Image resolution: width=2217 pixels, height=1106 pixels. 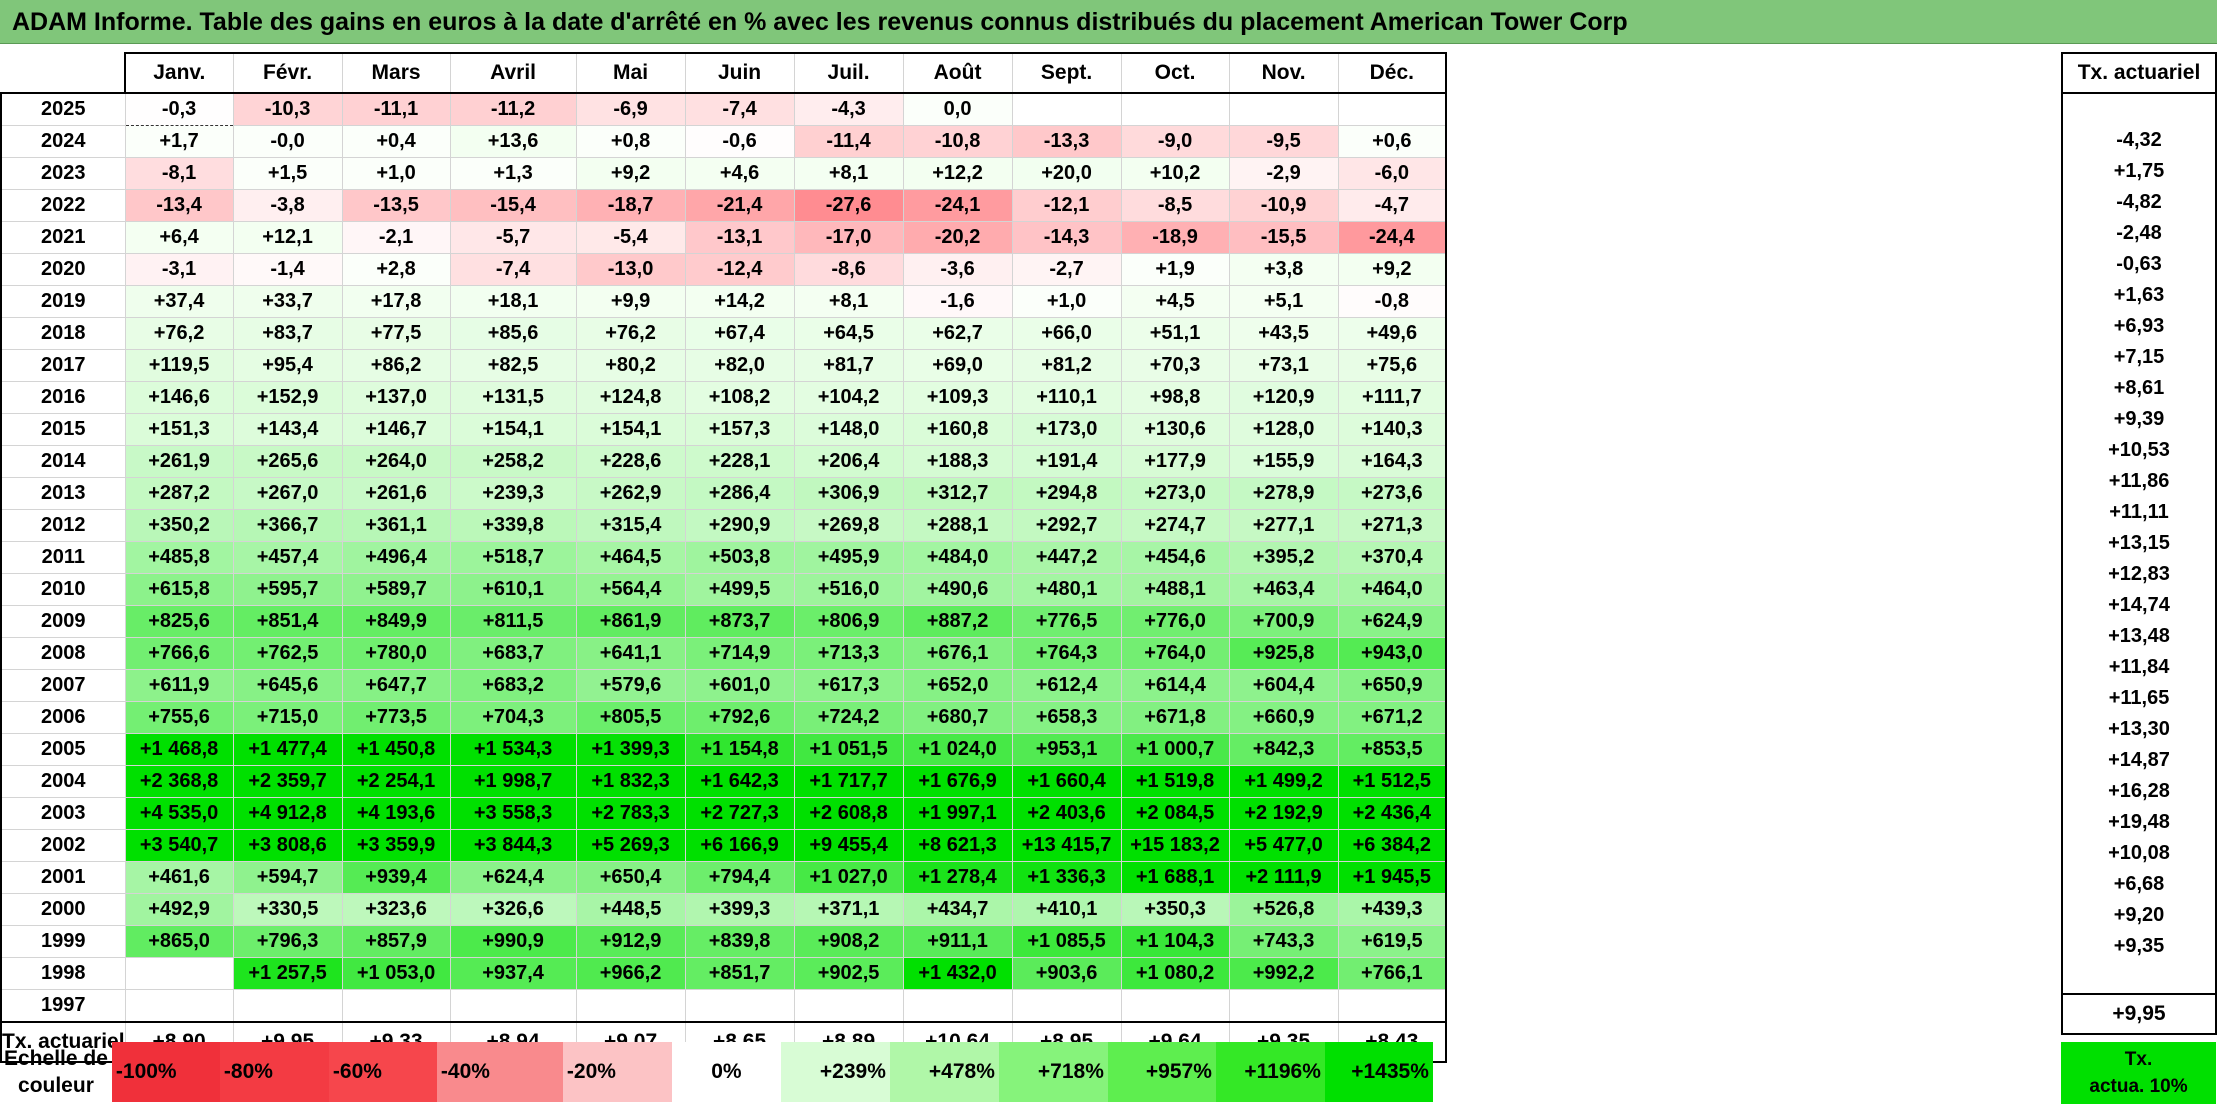 I want to click on gain-cell: +188,3, so click(x=957, y=461).